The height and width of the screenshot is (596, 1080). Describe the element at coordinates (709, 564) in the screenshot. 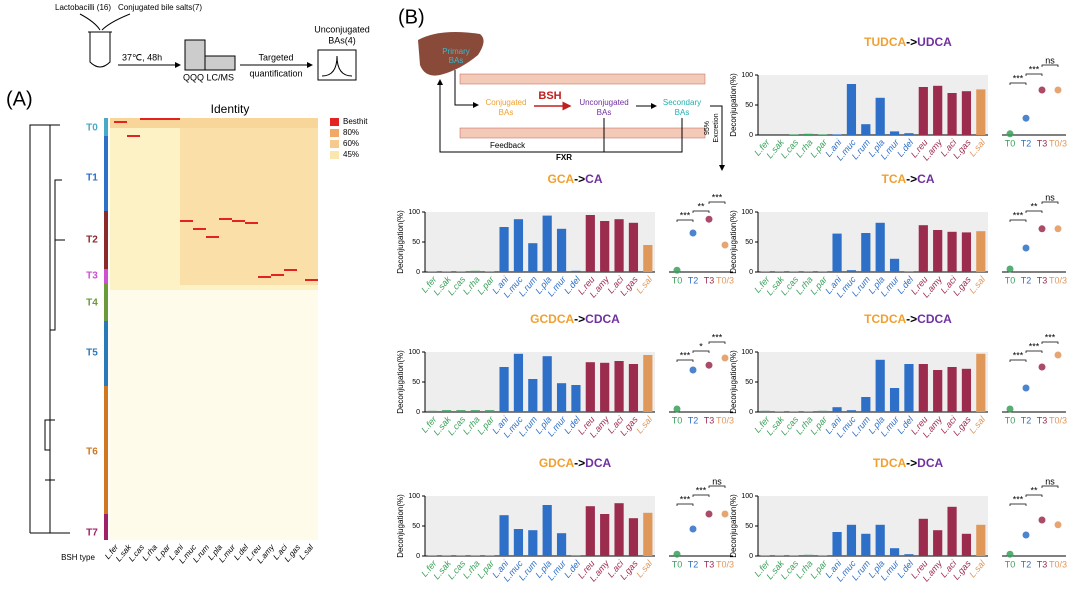

I see `group-label: T3` at that location.